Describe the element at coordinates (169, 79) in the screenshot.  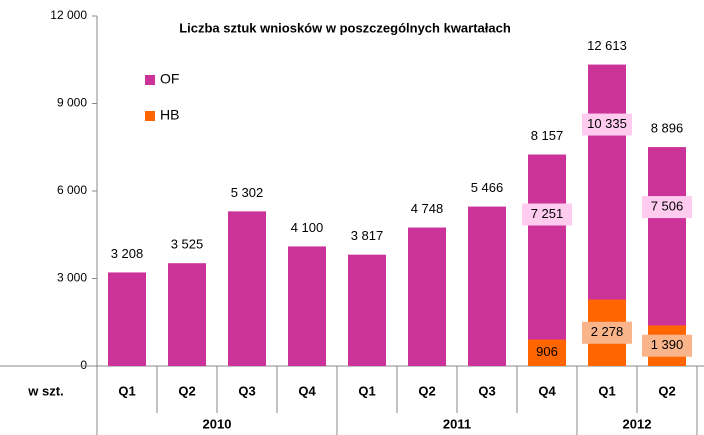
I see `legend-label: OF` at that location.